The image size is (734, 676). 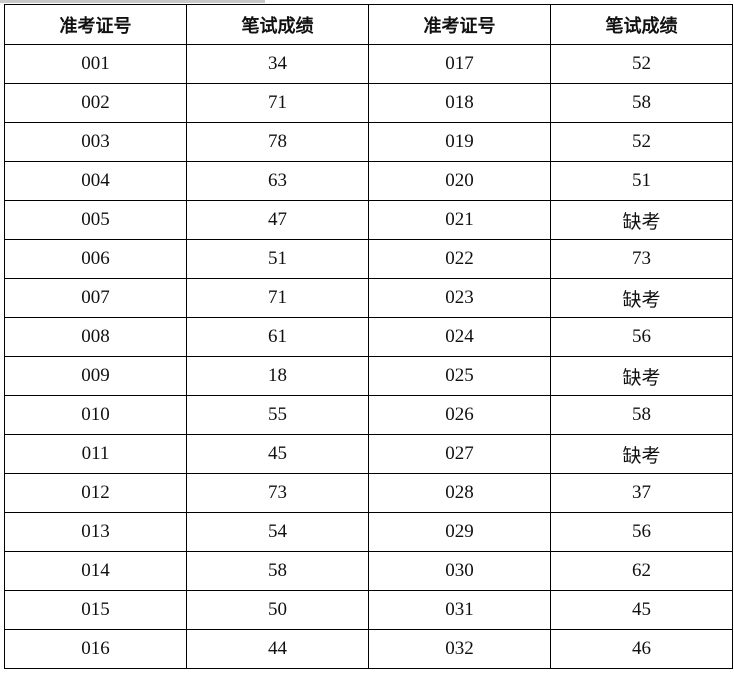 I want to click on score-cell: 34, so click(x=277, y=64).